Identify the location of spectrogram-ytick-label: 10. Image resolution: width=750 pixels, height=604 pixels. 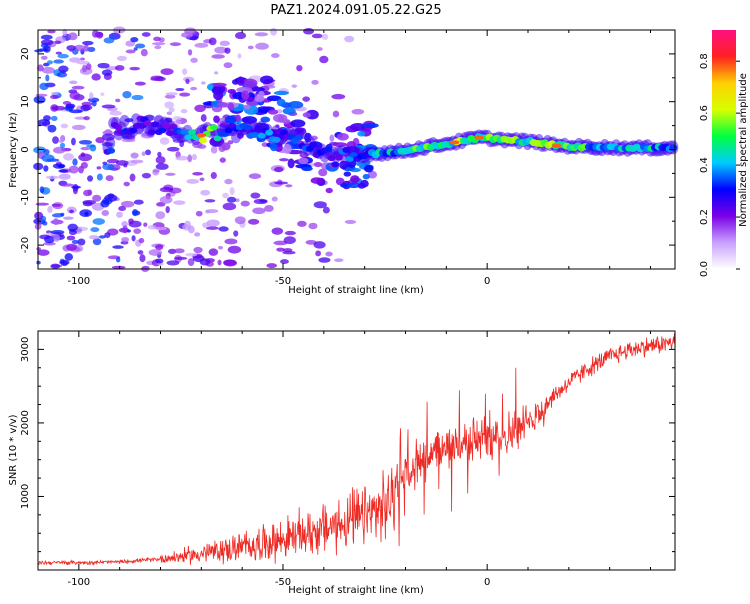
(25, 101).